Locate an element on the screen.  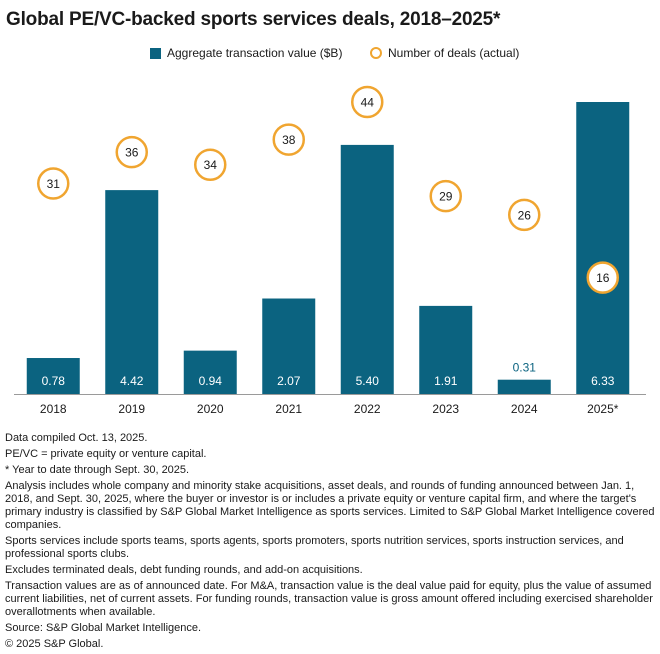
legend-item-deals: Number of deals (actual) is located at coordinates (444, 53).